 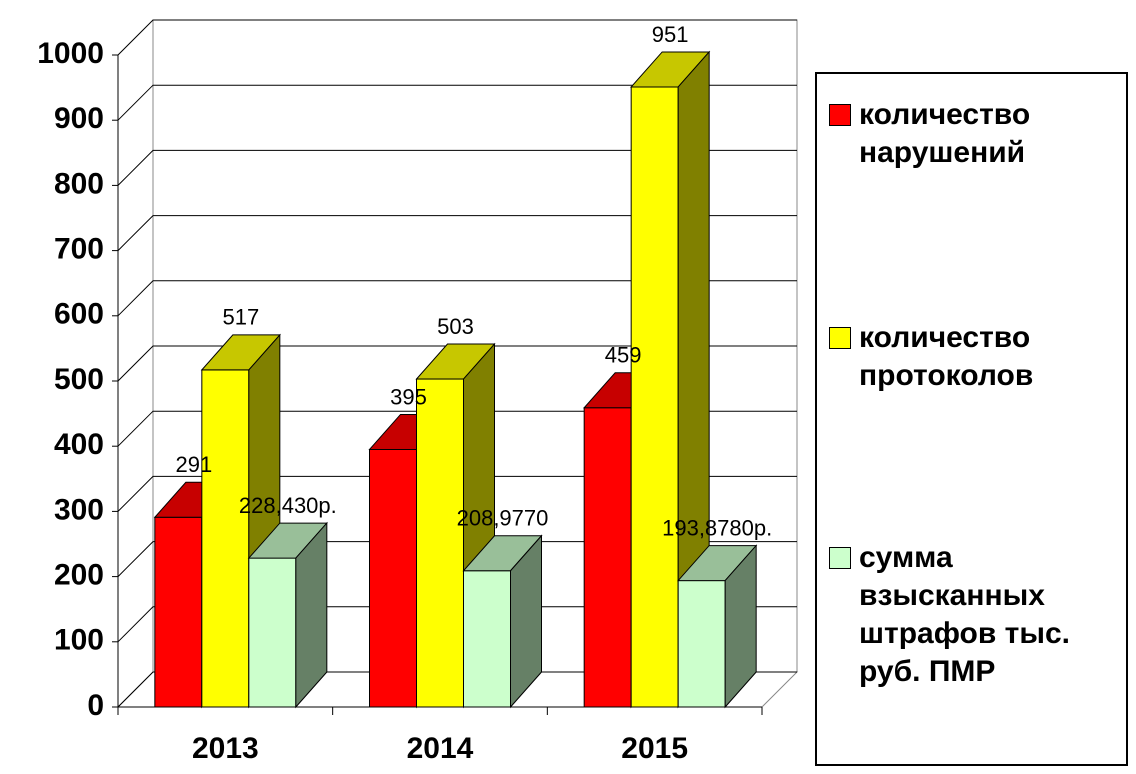 I want to click on y-tick-label: 700, so click(x=79, y=249).